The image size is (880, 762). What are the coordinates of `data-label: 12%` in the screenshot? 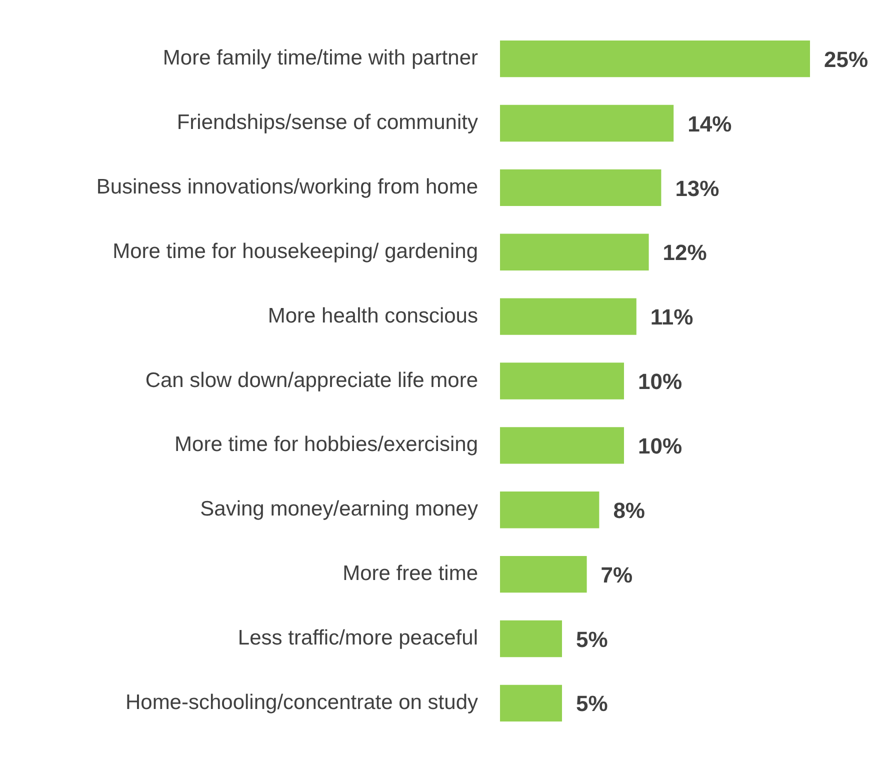 It's located at (684, 253).